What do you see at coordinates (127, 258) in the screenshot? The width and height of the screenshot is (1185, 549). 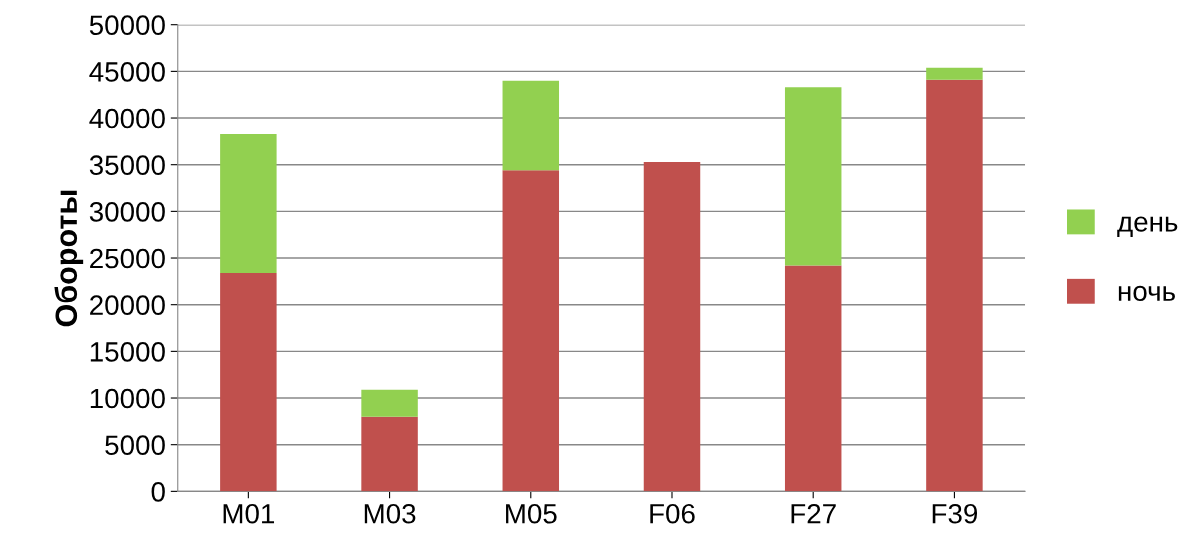 I see `y-tick-label: 25000` at bounding box center [127, 258].